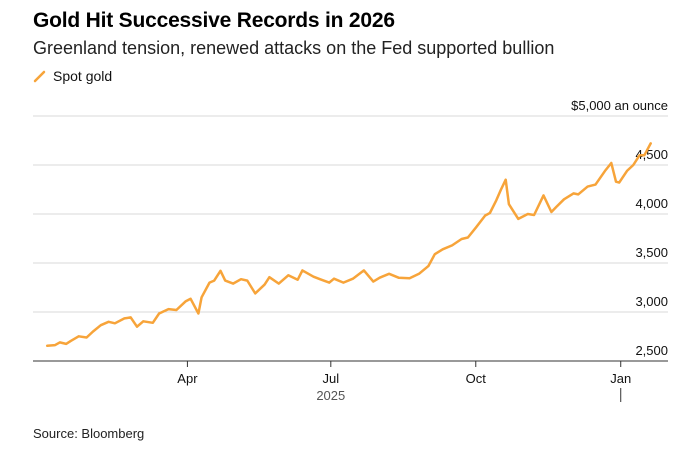 Image resolution: width=700 pixels, height=451 pixels. I want to click on x-tick-label: Oct, so click(476, 378).